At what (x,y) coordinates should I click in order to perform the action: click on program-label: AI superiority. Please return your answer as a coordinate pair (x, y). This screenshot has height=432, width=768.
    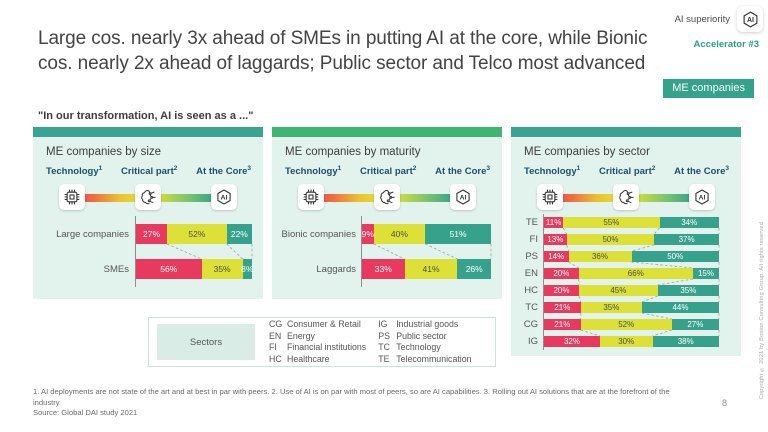
    Looking at the image, I should click on (702, 19).